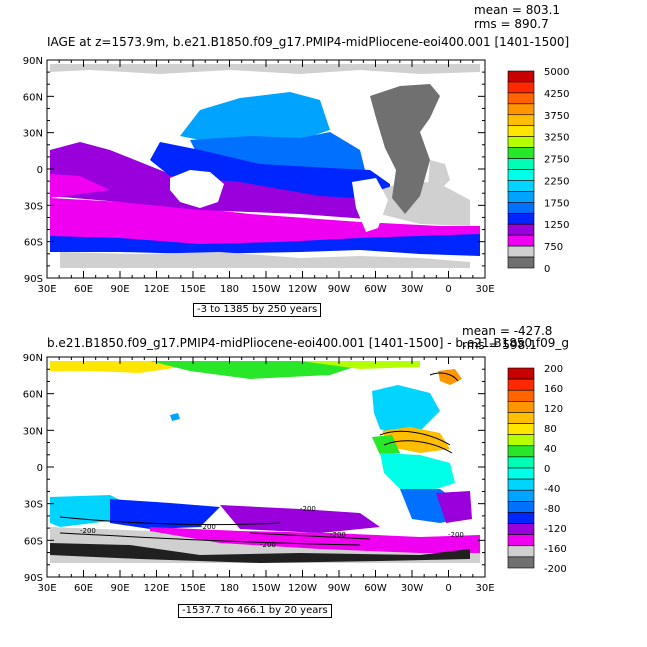 The height and width of the screenshot is (647, 647). I want to click on panel-2-colorbar-label: -160, so click(555, 549).